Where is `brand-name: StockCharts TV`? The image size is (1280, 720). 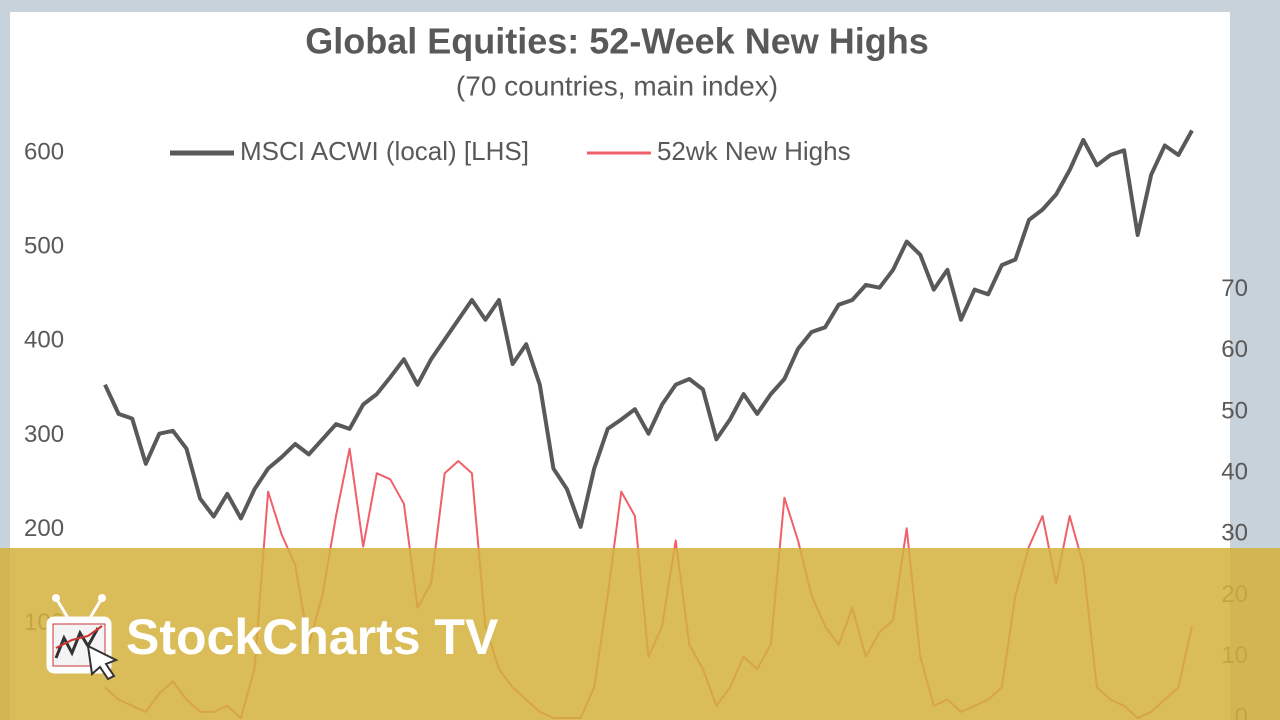
brand-name: StockCharts TV is located at coordinates (312, 637).